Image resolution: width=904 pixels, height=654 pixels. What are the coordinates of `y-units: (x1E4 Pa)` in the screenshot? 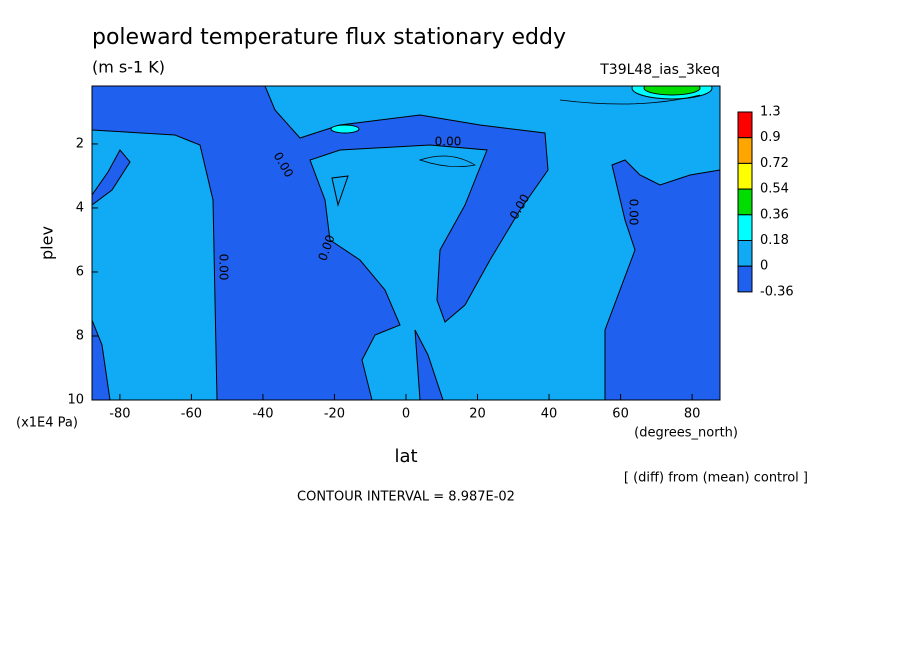 It's located at (47, 423).